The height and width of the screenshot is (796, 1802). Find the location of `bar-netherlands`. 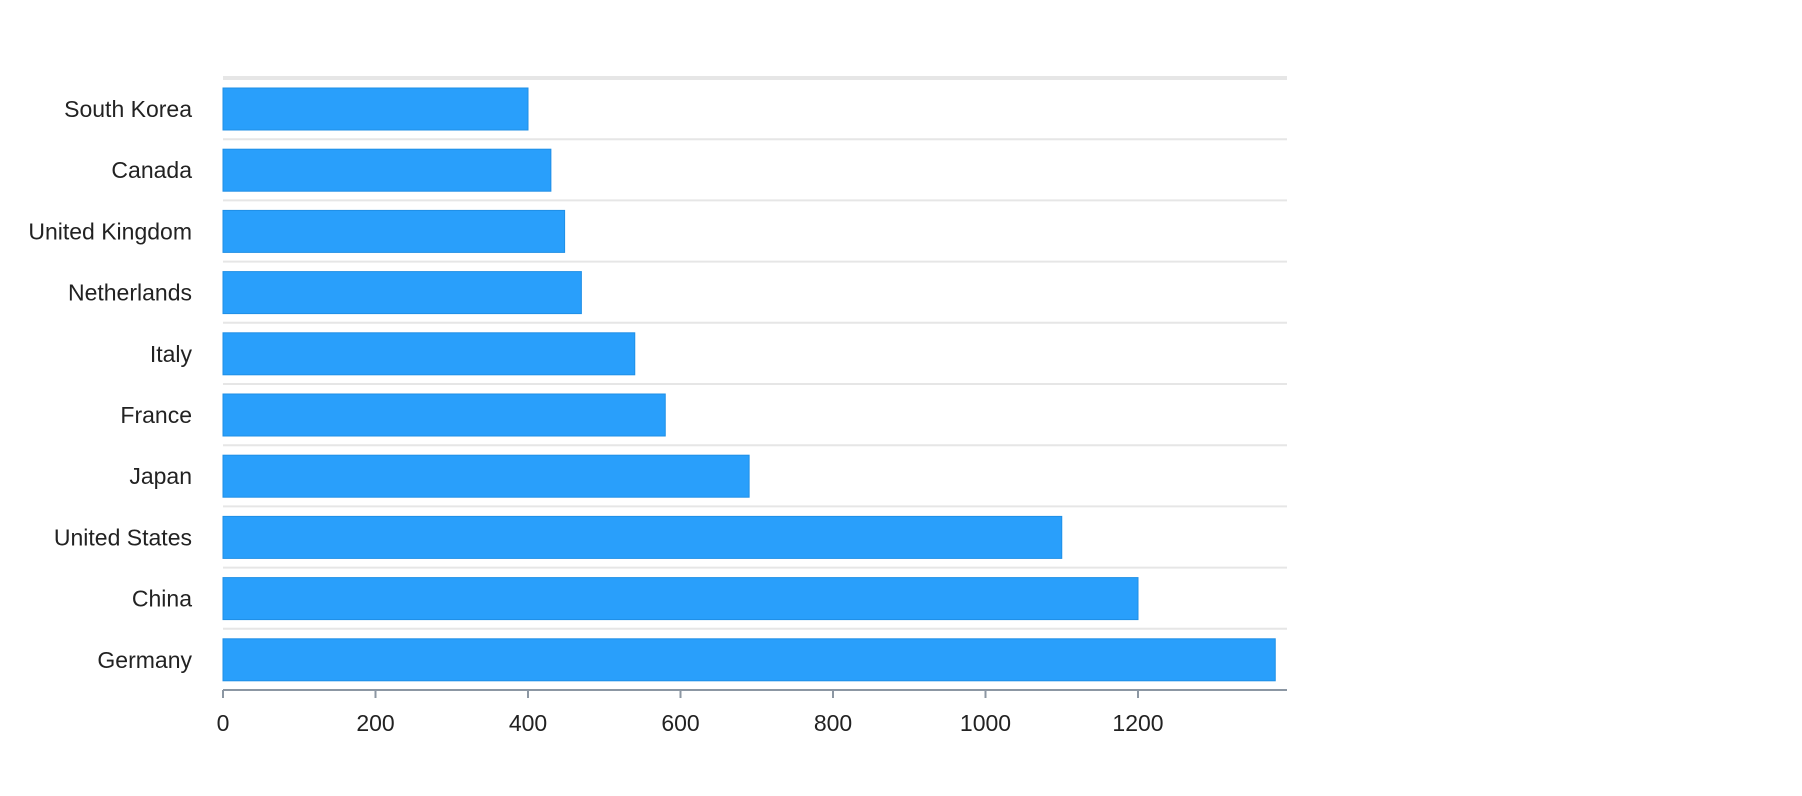

bar-netherlands is located at coordinates (402, 293).